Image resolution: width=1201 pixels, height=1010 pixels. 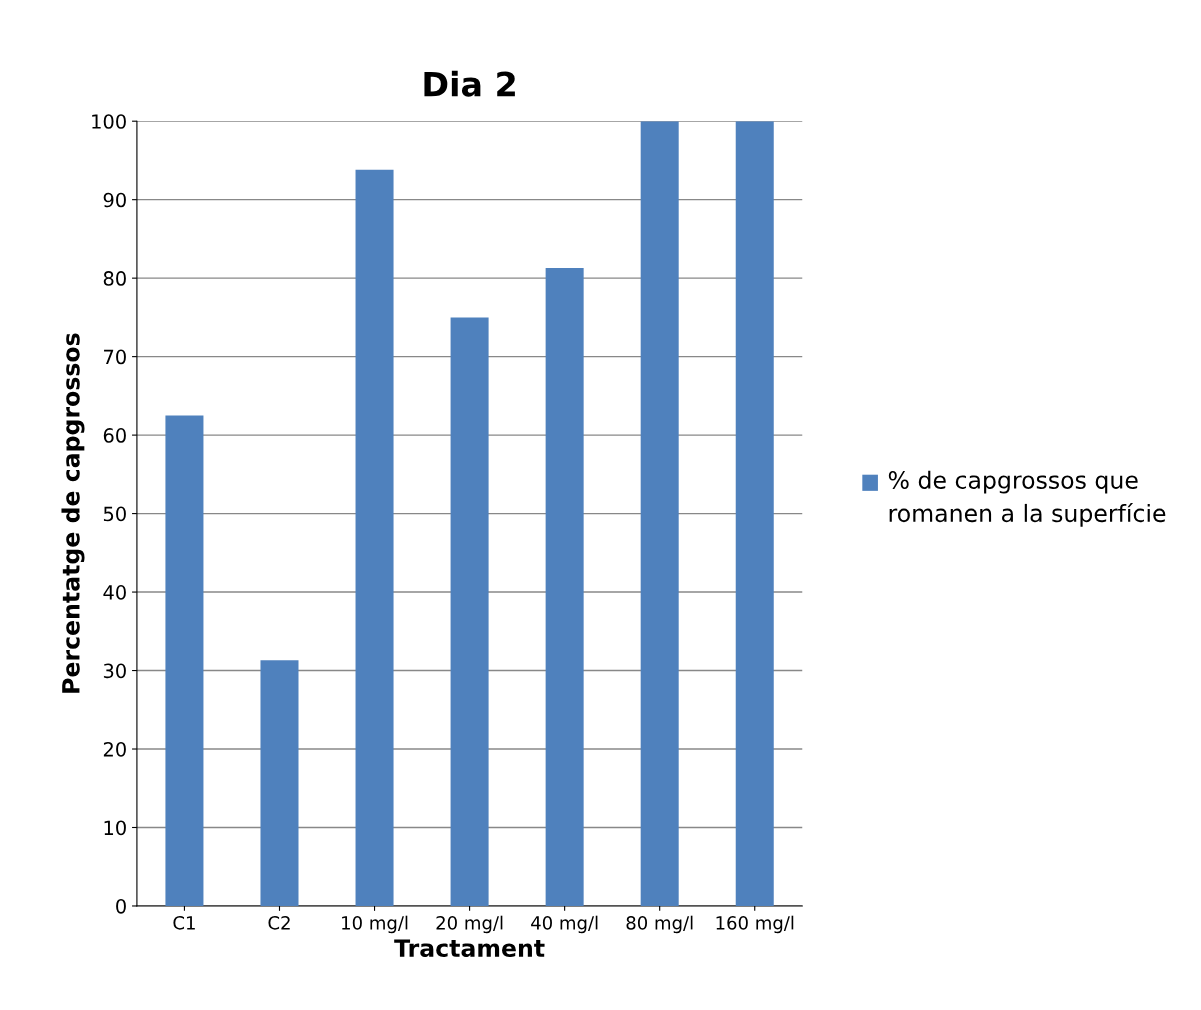 What do you see at coordinates (114, 200) in the screenshot?
I see `y-tick-label: 90` at bounding box center [114, 200].